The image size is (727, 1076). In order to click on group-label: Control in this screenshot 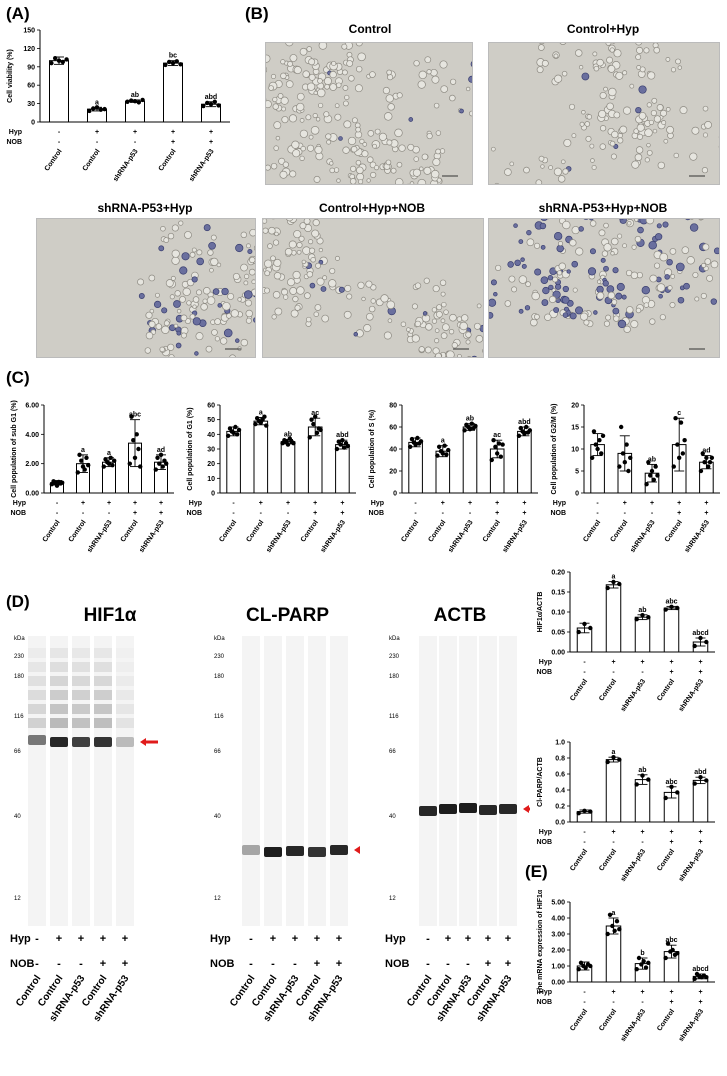, I will do `click(579, 1020)`.